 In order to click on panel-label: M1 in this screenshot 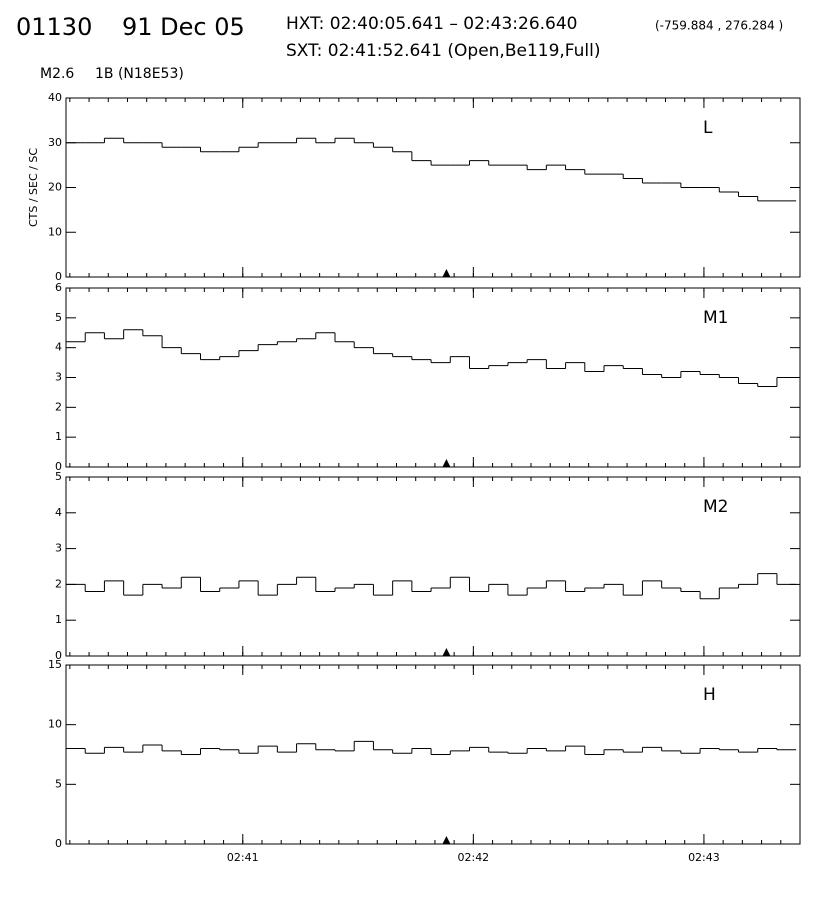, I will do `click(715, 318)`.